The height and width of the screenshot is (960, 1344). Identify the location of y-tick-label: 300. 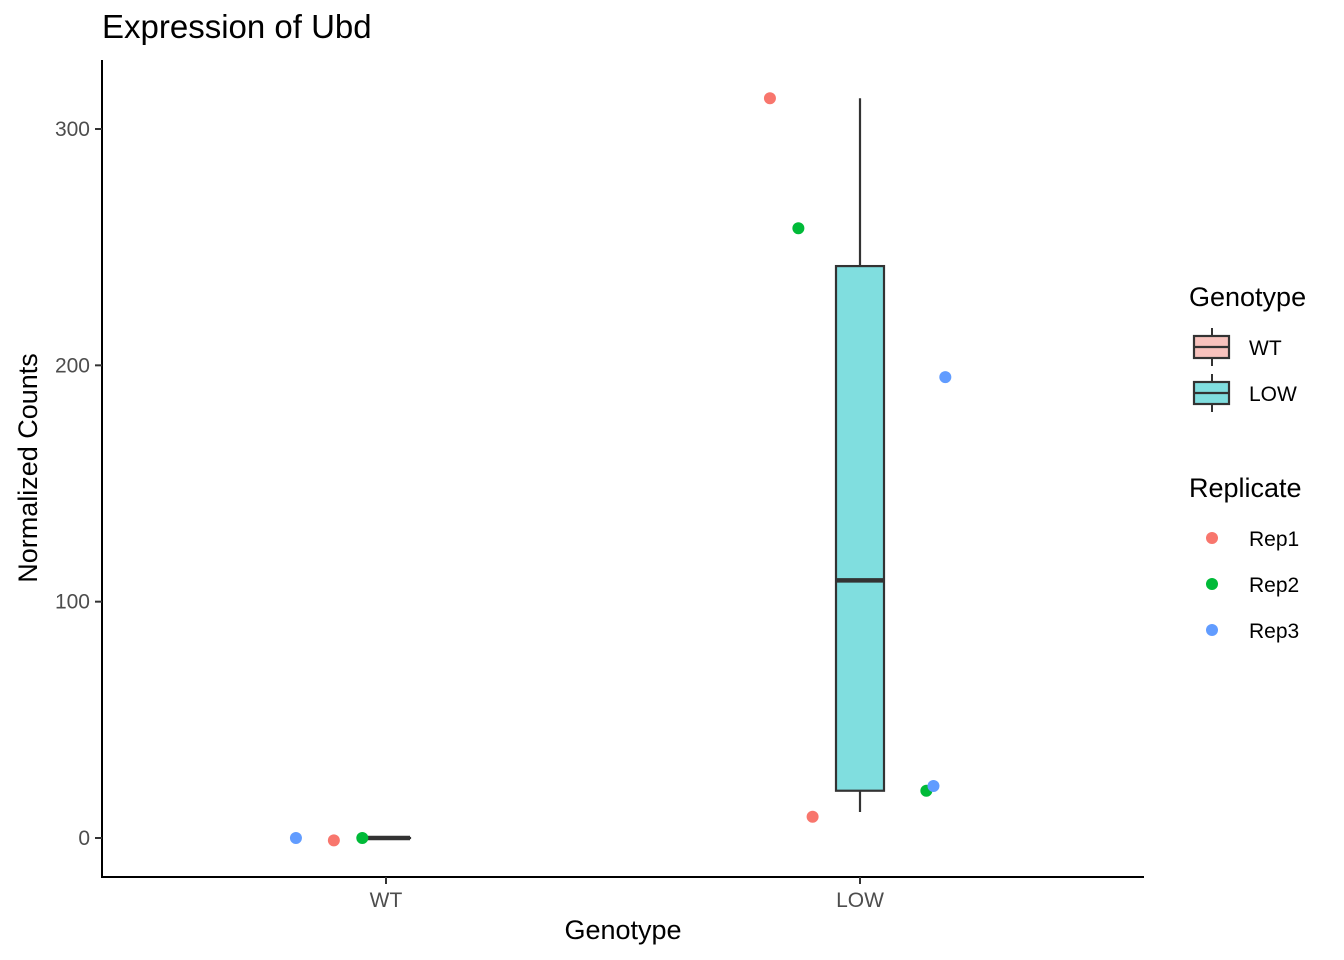
(72, 129).